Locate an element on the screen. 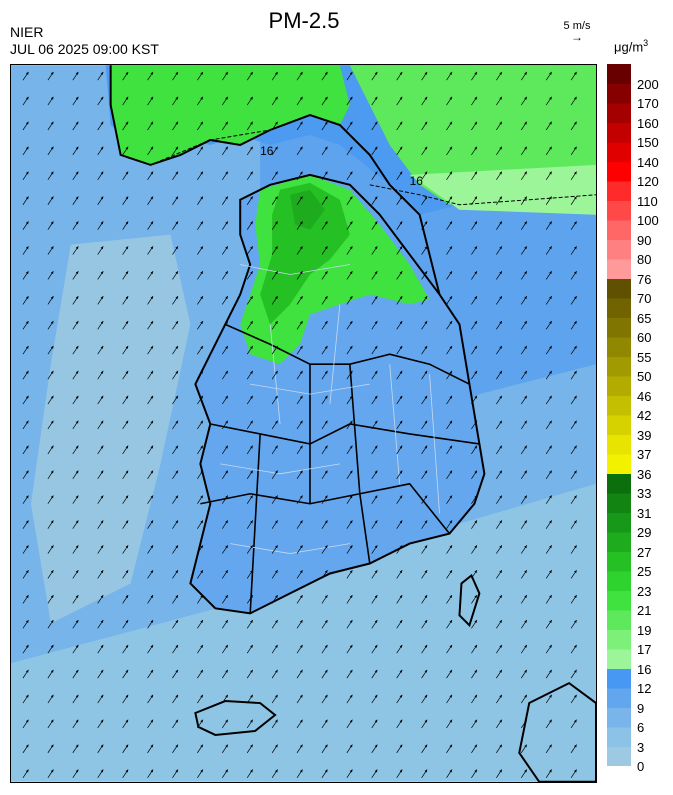 This screenshot has width=673, height=795. legend-label: 65 is located at coordinates (644, 318).